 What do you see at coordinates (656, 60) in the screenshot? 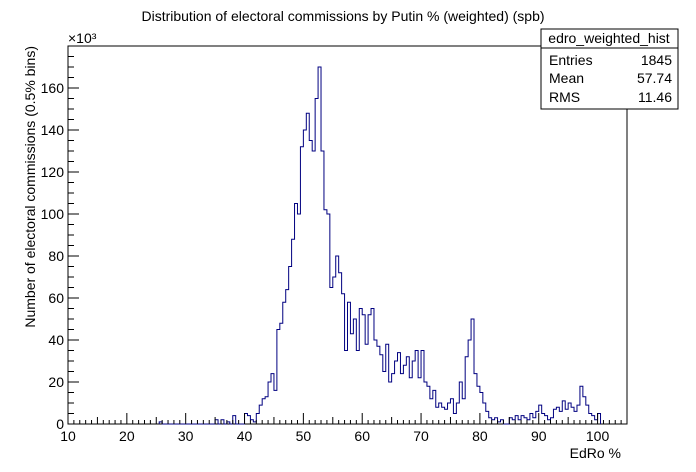
I see `stats-entries-value: 1845` at bounding box center [656, 60].